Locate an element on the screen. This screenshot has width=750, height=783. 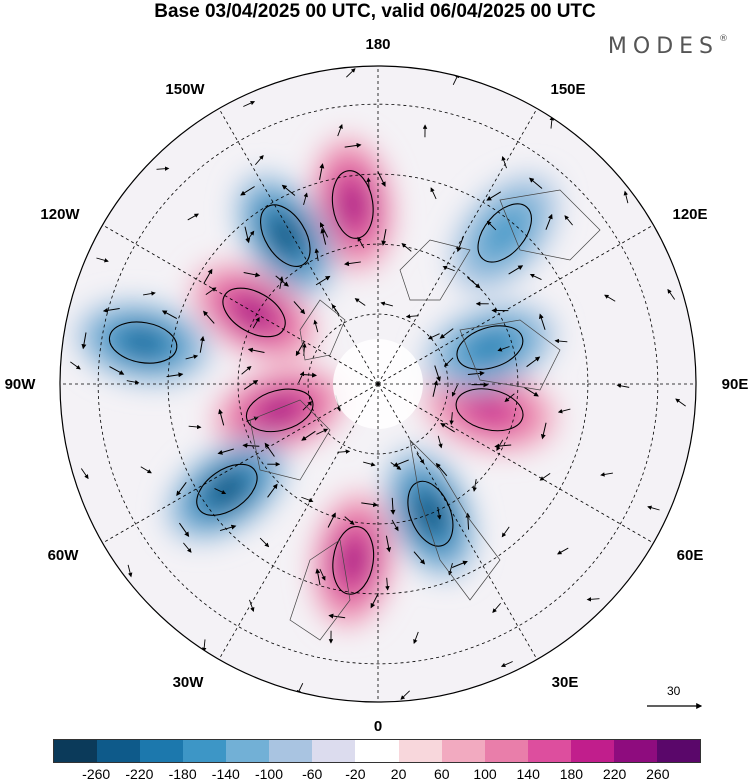
anomaly-low-asia is located at coordinates (490, 348).